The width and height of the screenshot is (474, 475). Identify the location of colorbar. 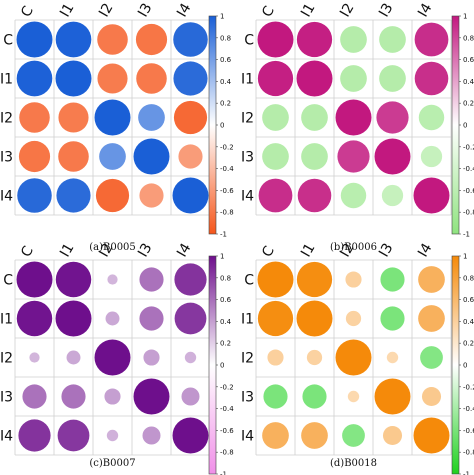
(212, 365).